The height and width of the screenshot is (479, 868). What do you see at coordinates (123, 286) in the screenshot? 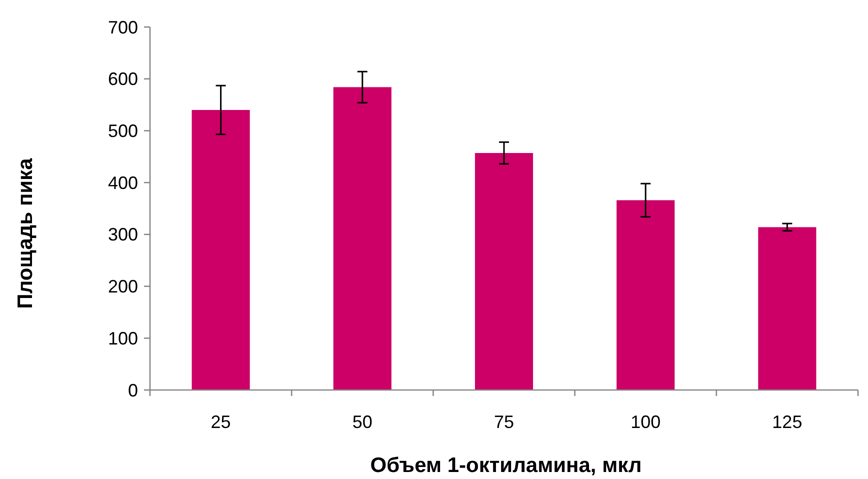
I see `y-tick-label: 200` at bounding box center [123, 286].